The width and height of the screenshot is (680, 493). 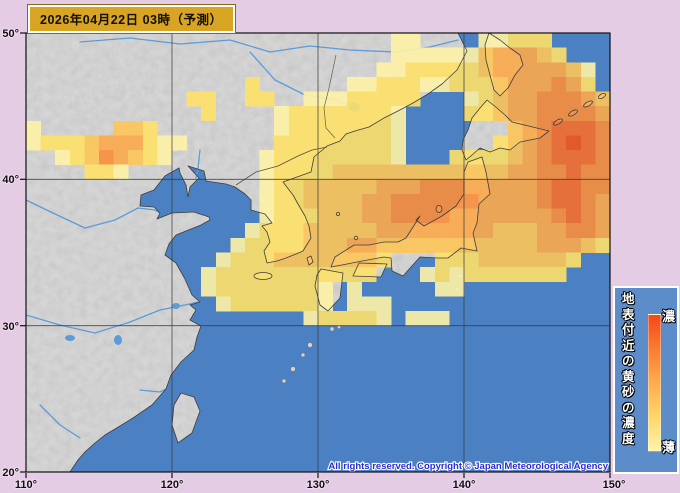 I want to click on legend-title-char: 黄, so click(x=628, y=376).